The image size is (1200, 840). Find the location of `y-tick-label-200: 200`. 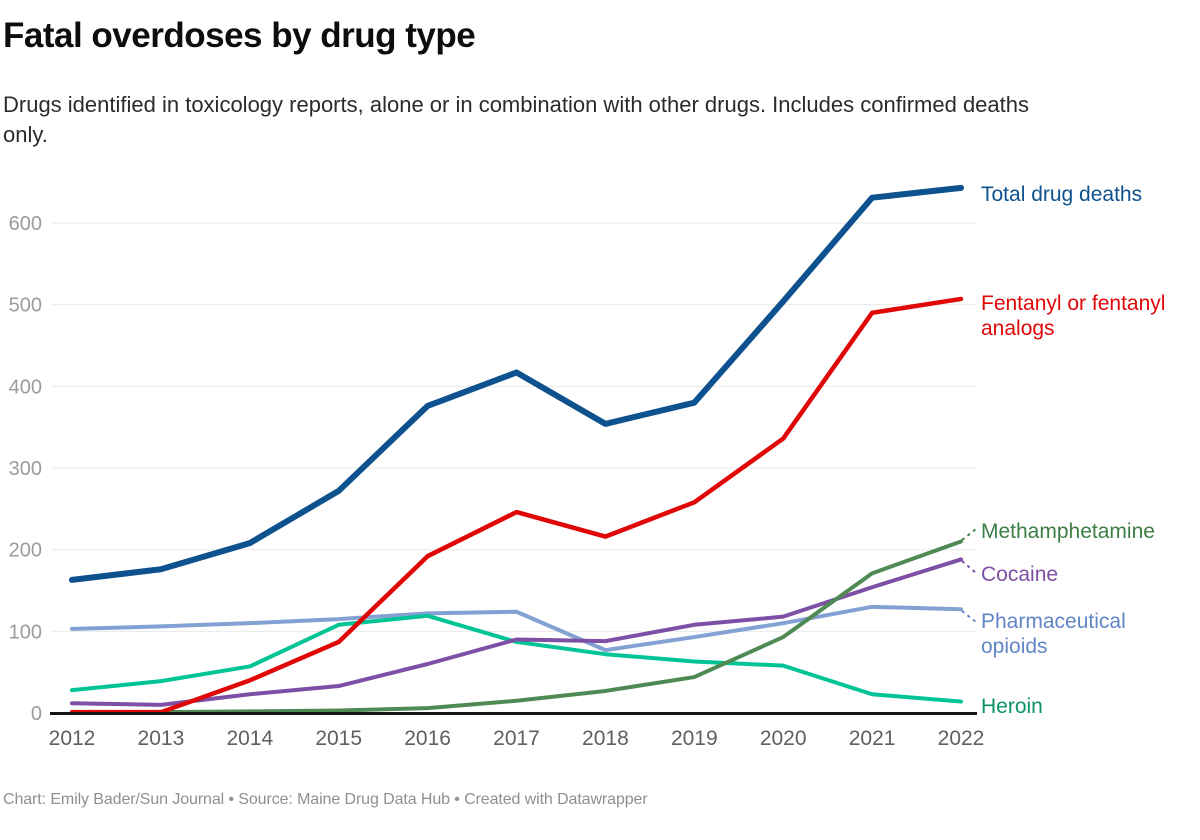

y-tick-label-200: 200 is located at coordinates (25, 551).